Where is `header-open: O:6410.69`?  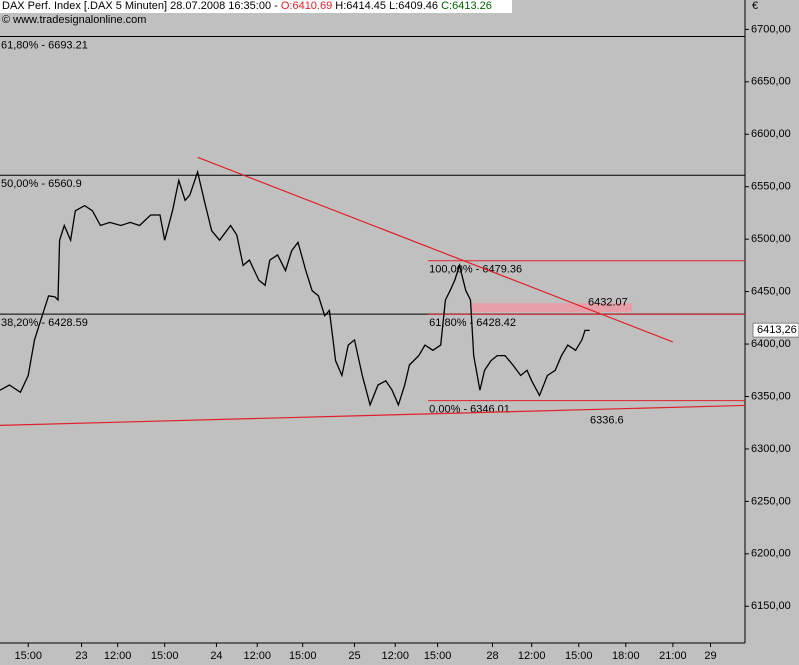
header-open: O:6410.69 is located at coordinates (306, 6).